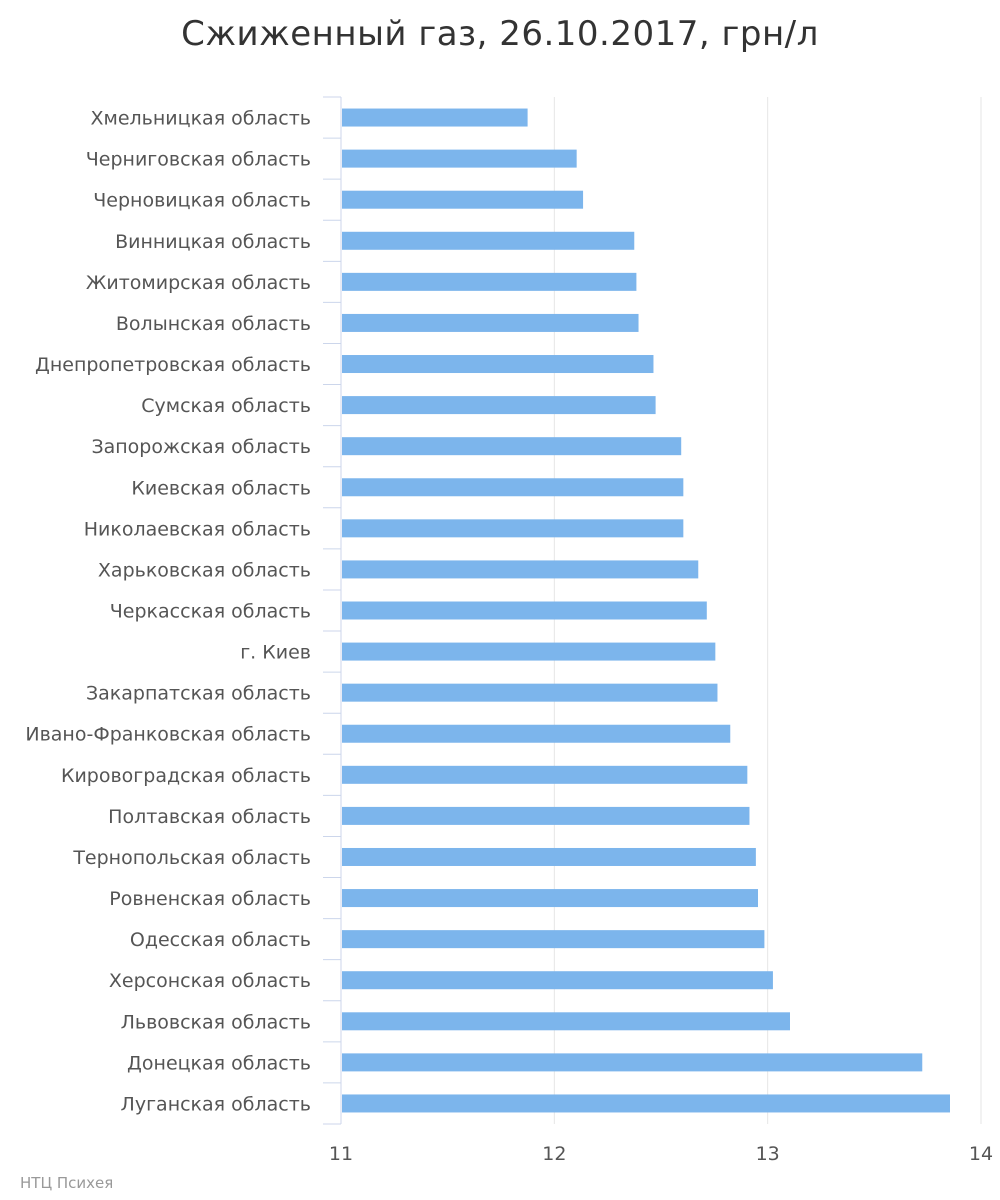  Describe the element at coordinates (210, 981) in the screenshot. I see `category-label: Херсонская область` at that location.